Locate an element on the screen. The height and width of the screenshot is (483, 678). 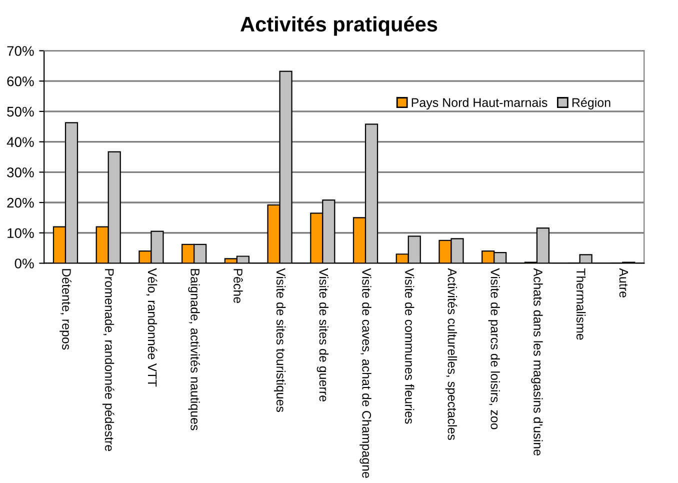
x-tick-label: Baignade, activités nautiques is located at coordinates (194, 349).